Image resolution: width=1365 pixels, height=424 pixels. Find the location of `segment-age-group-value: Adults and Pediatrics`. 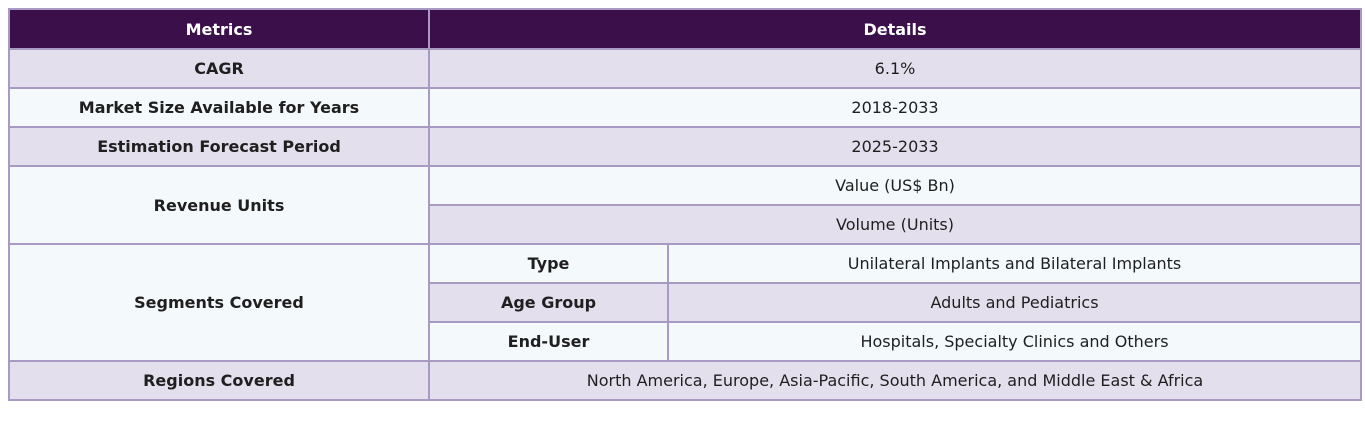

segment-age-group-value: Adults and Pediatrics is located at coordinates (1014, 302).